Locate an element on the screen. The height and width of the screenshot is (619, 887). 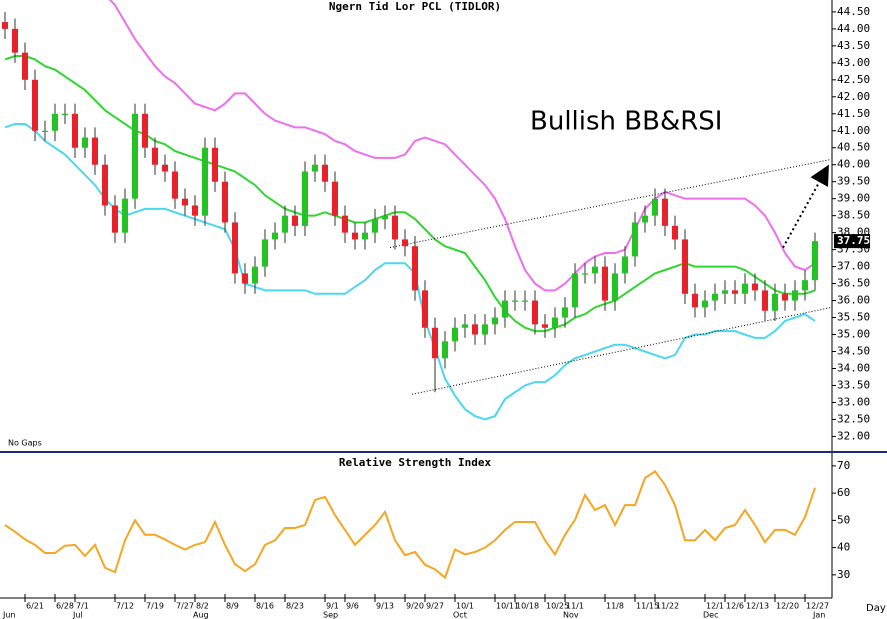
y-tick-label: 36.00 is located at coordinates (853, 300).